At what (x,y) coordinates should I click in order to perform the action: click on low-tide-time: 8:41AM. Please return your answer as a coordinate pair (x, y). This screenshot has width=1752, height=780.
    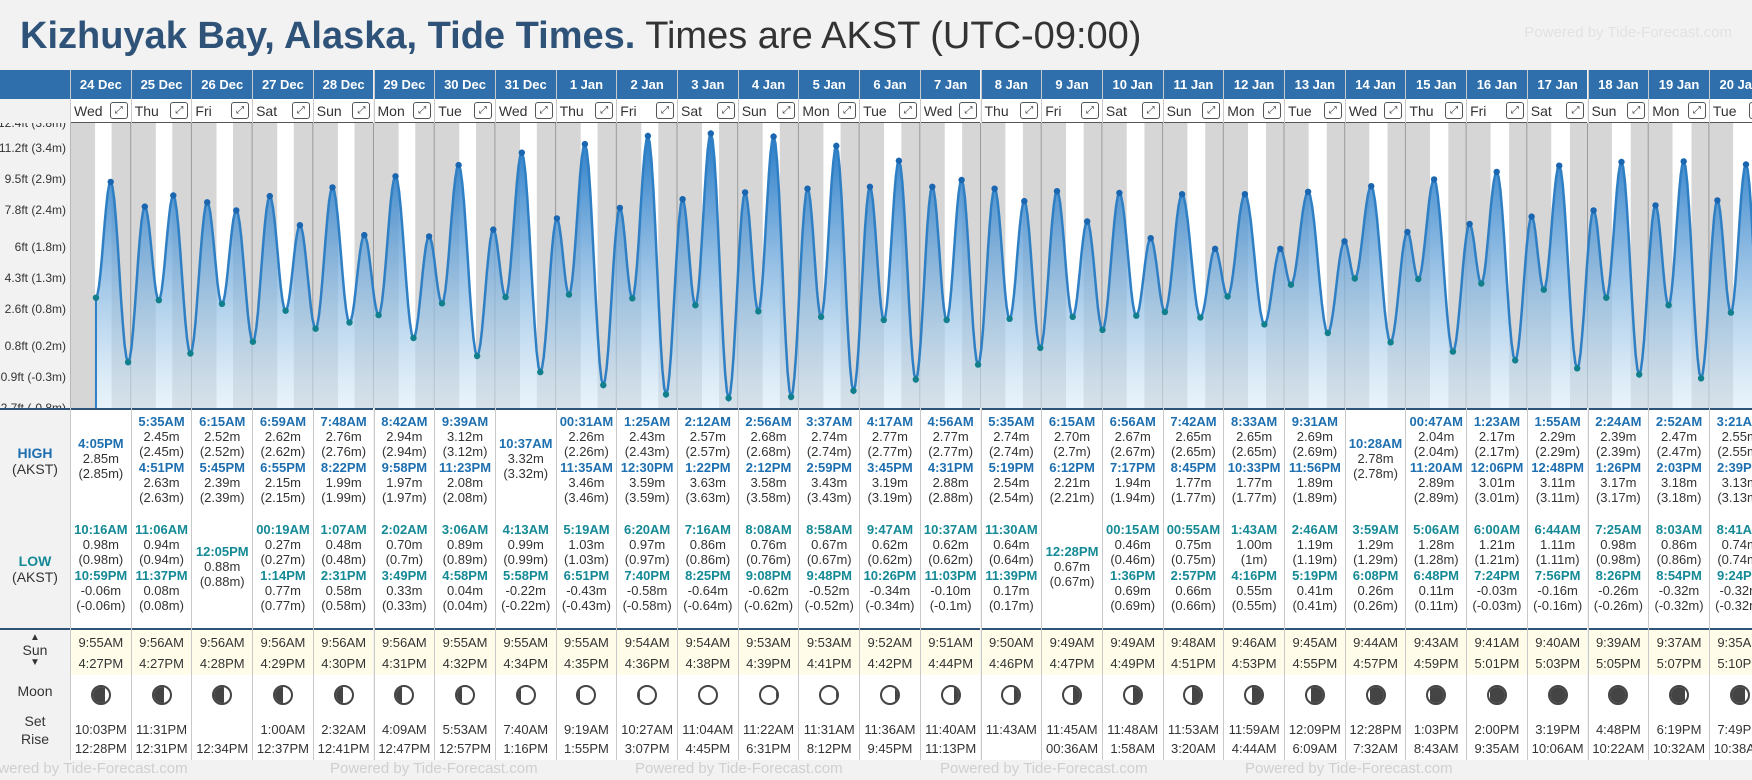
    Looking at the image, I should click on (1734, 529).